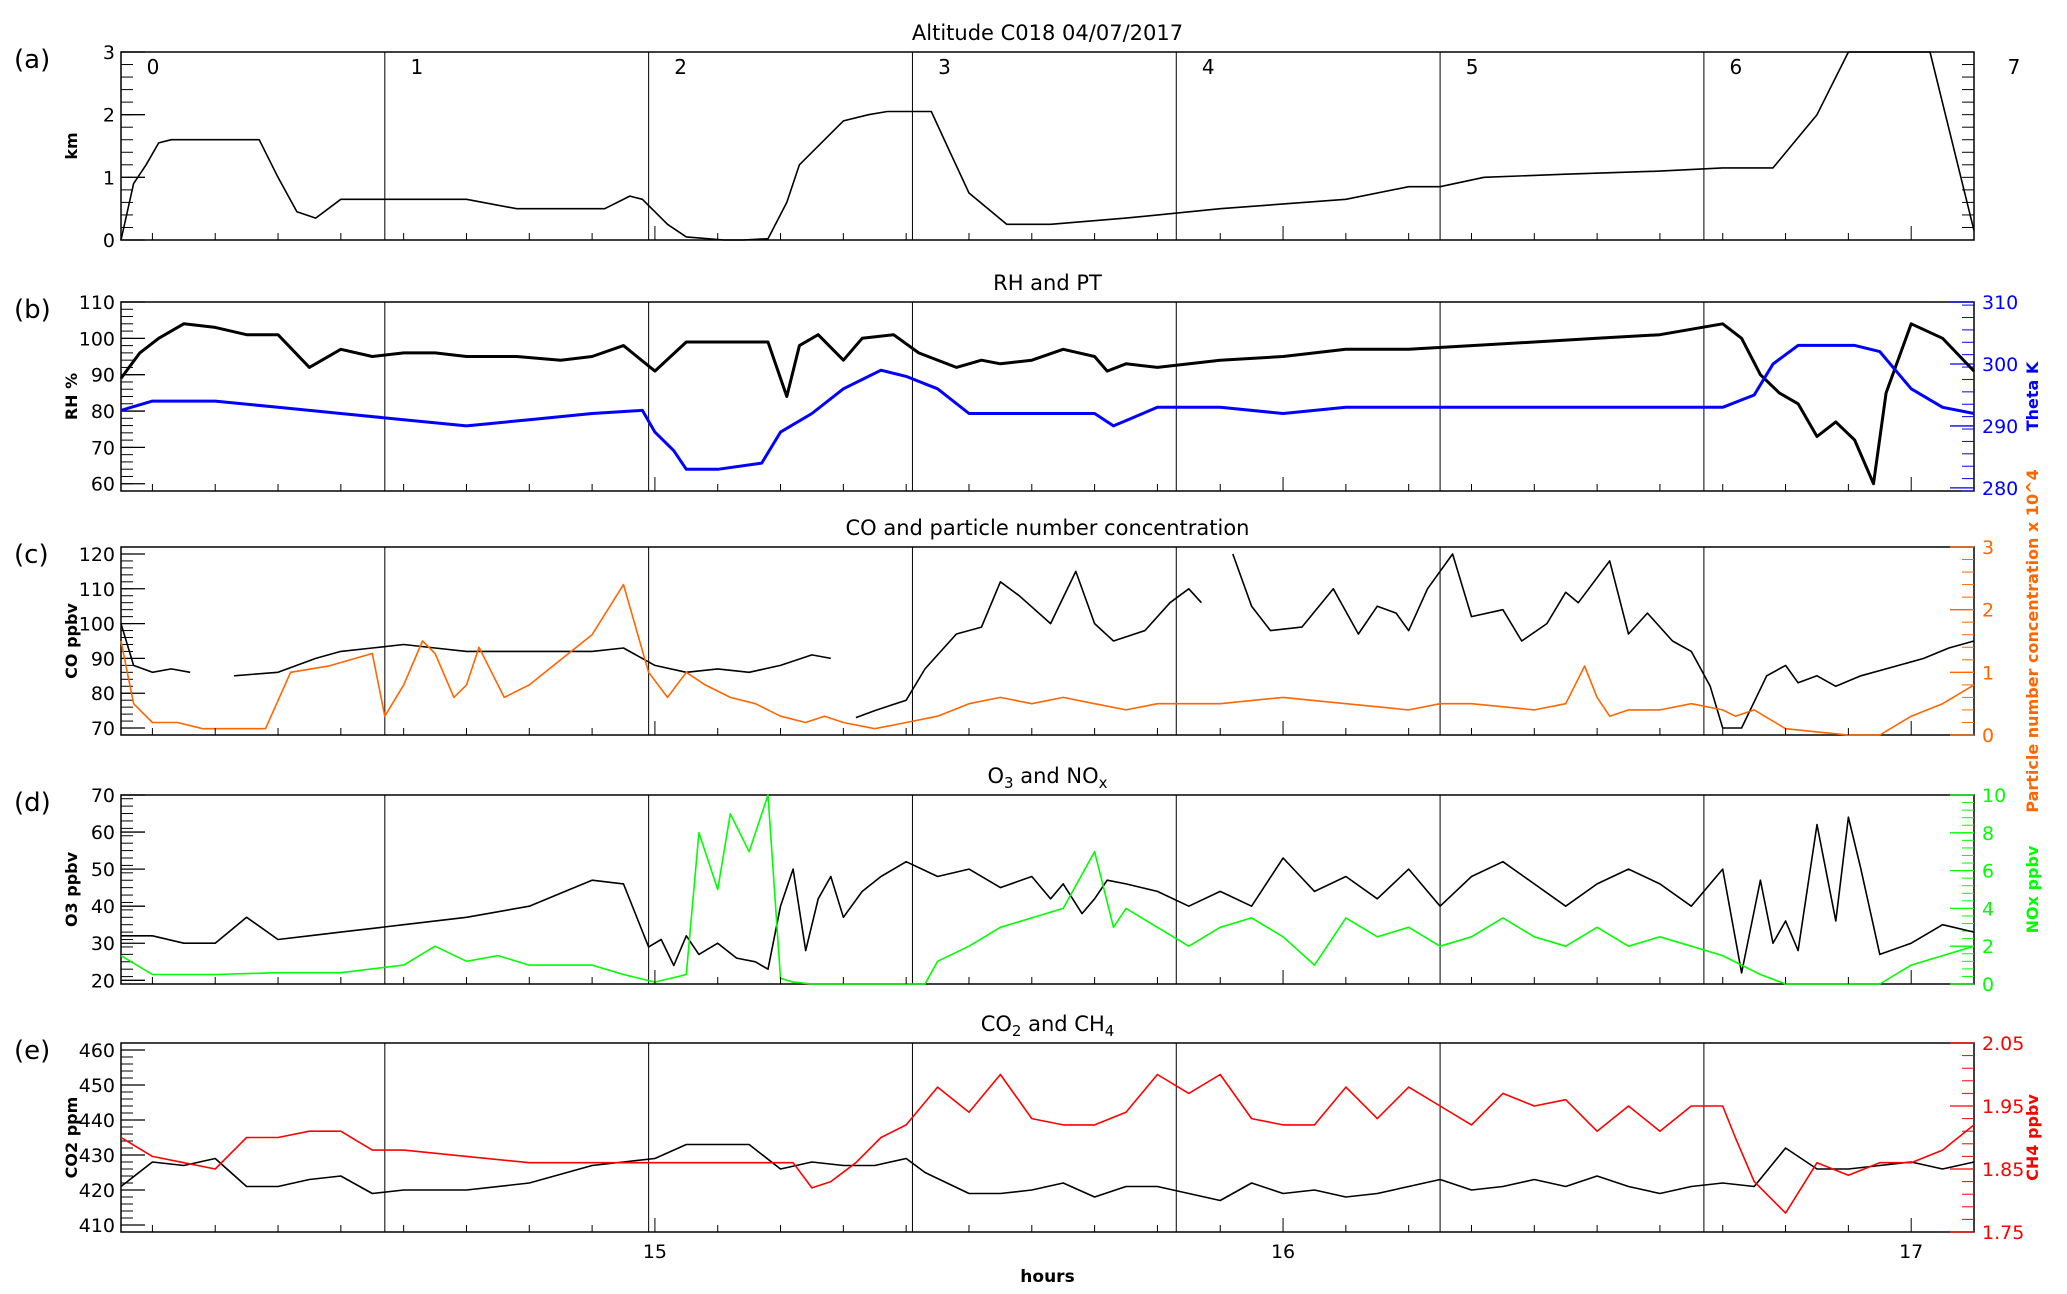 The width and height of the screenshot is (2067, 1294). What do you see at coordinates (1047, 1172) in the screenshot?
I see `series-line-co2` at bounding box center [1047, 1172].